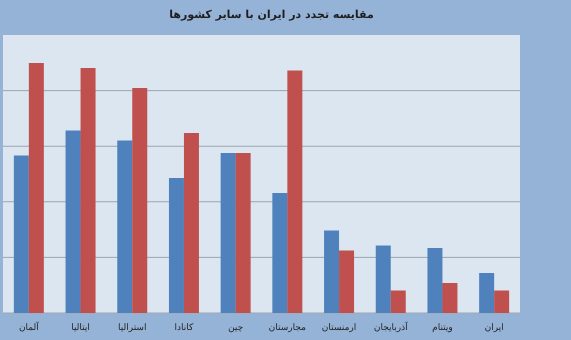 Image resolution: width=571 pixels, height=340 pixels. Describe the element at coordinates (287, 328) in the screenshot. I see `x-tick-label: مجارستان` at that location.